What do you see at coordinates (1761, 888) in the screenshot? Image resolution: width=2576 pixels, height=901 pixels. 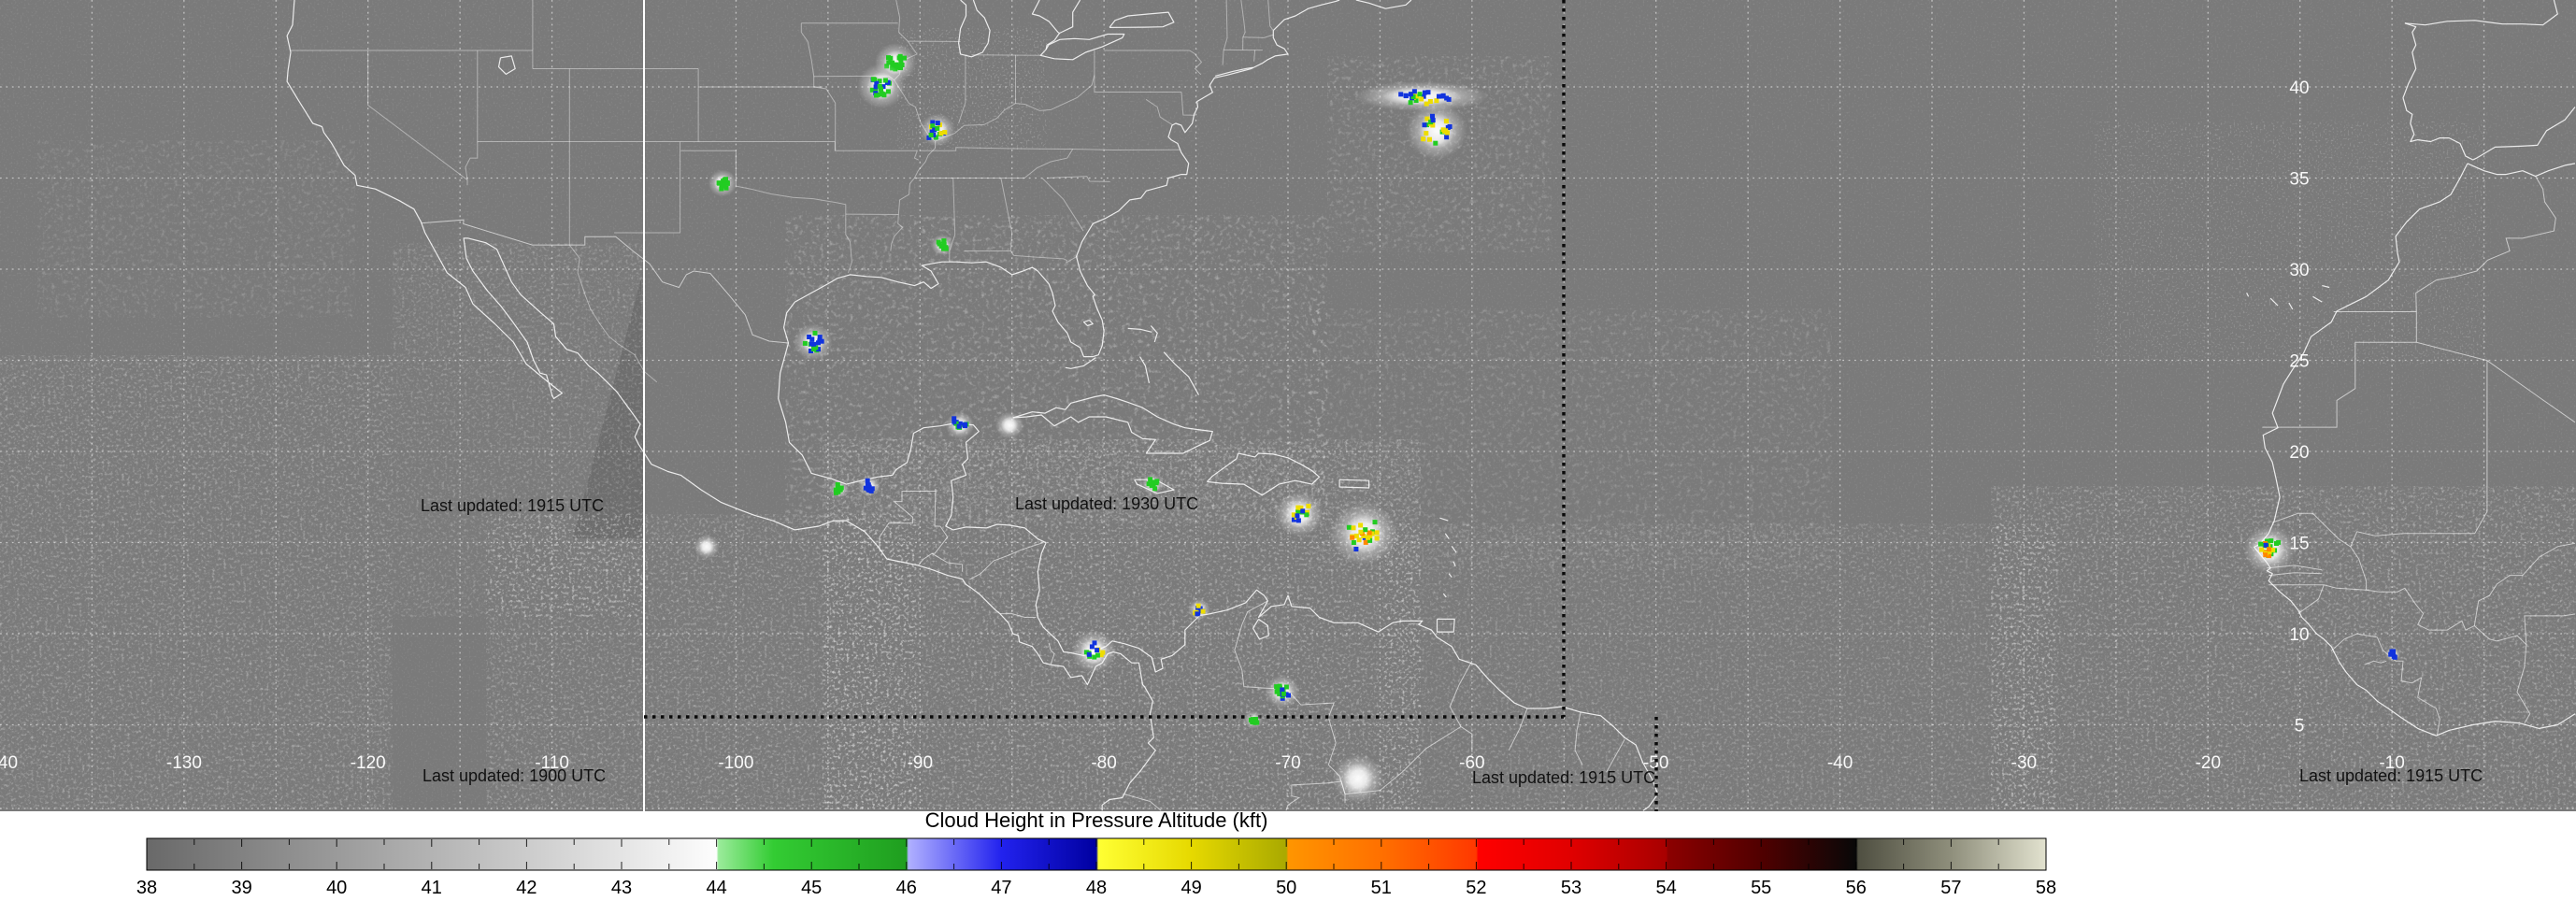 I see `colorbar-value-label: 55` at bounding box center [1761, 888].